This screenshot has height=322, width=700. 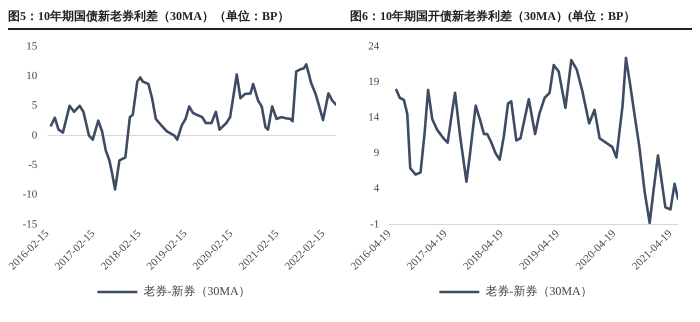 What do you see at coordinates (32, 46) in the screenshot?
I see `y-tick-label: 15` at bounding box center [32, 46].